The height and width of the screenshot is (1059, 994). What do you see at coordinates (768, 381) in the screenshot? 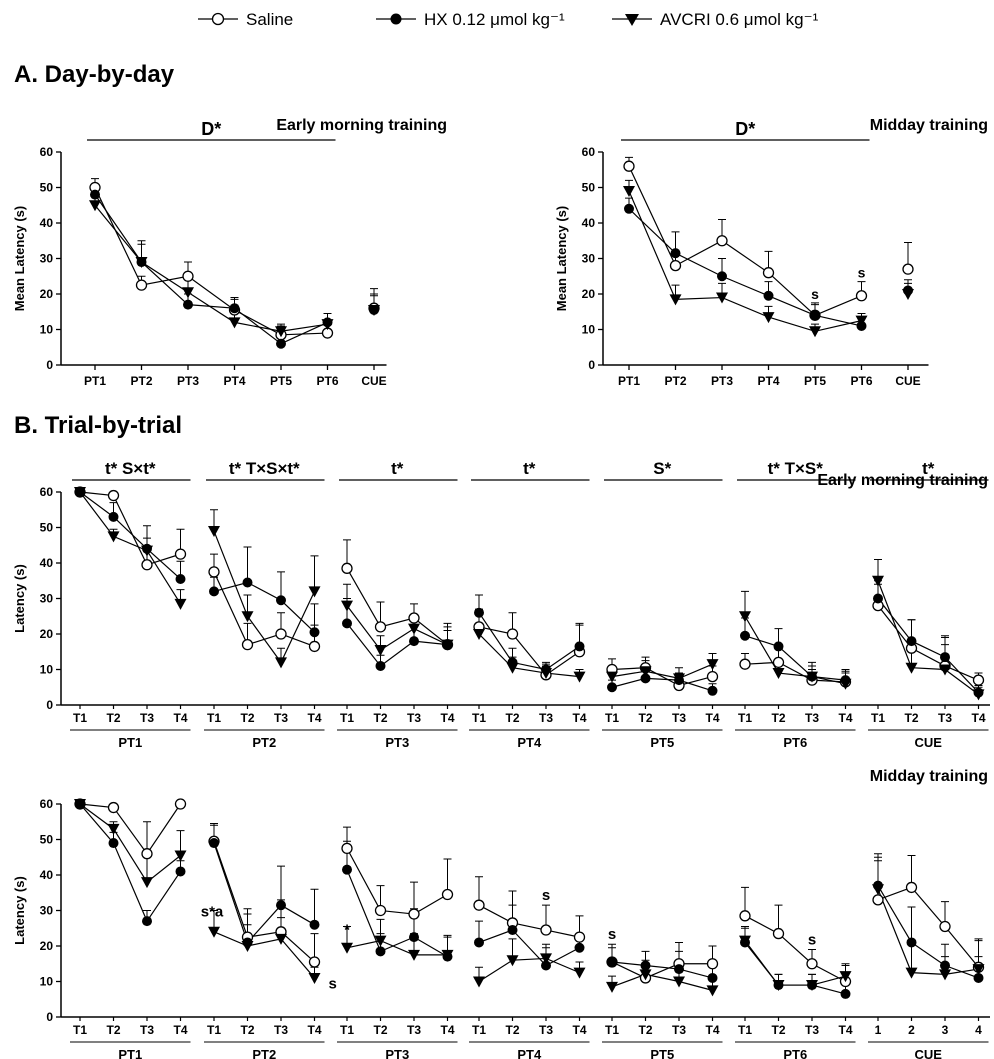
I see `x-tick-label: PT4` at bounding box center [768, 381].